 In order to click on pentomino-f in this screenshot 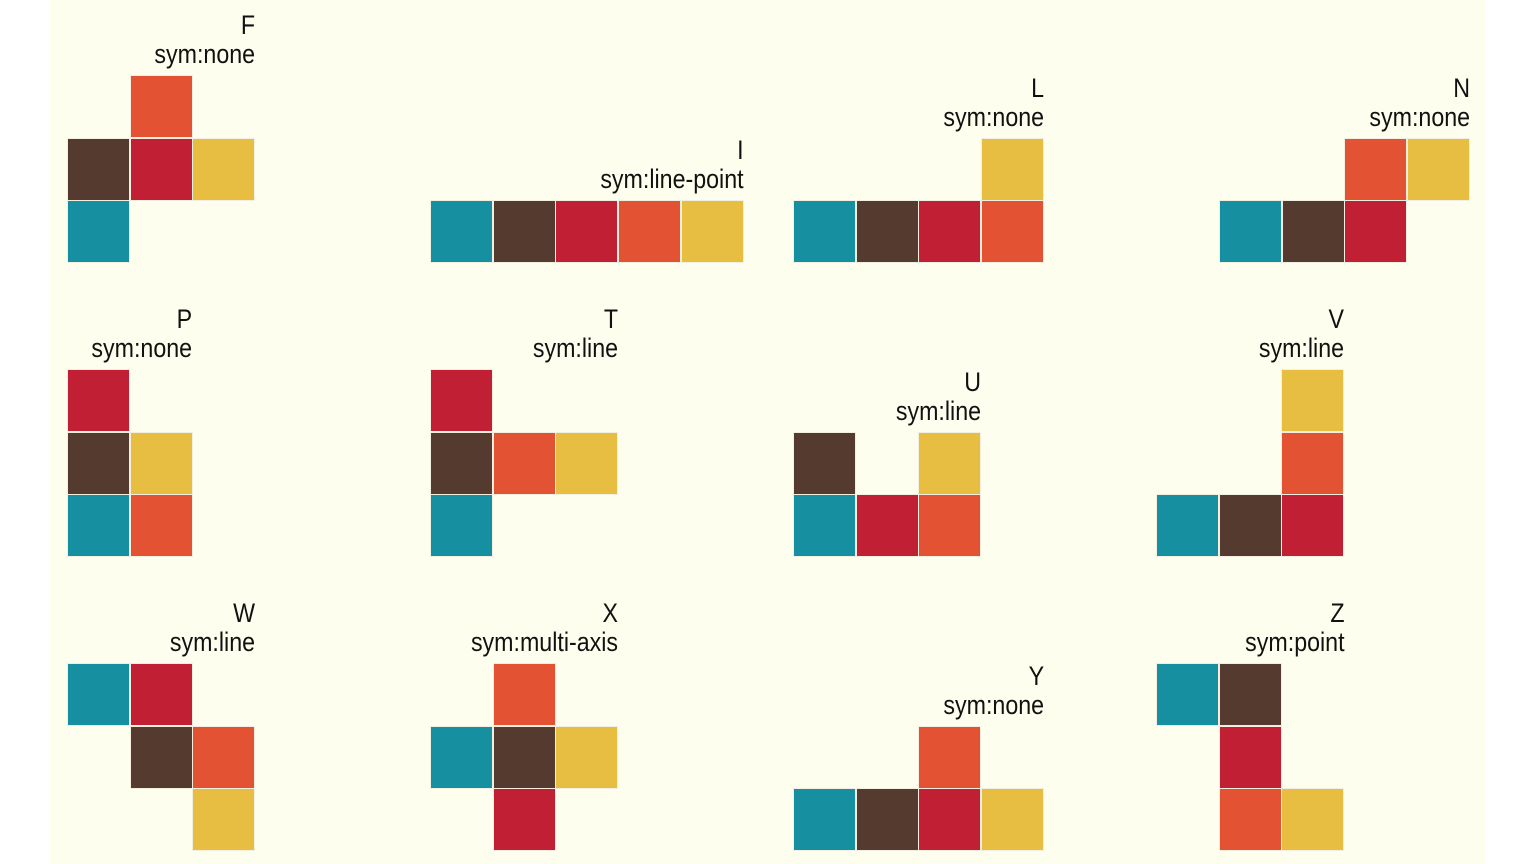, I will do `click(161, 169)`.